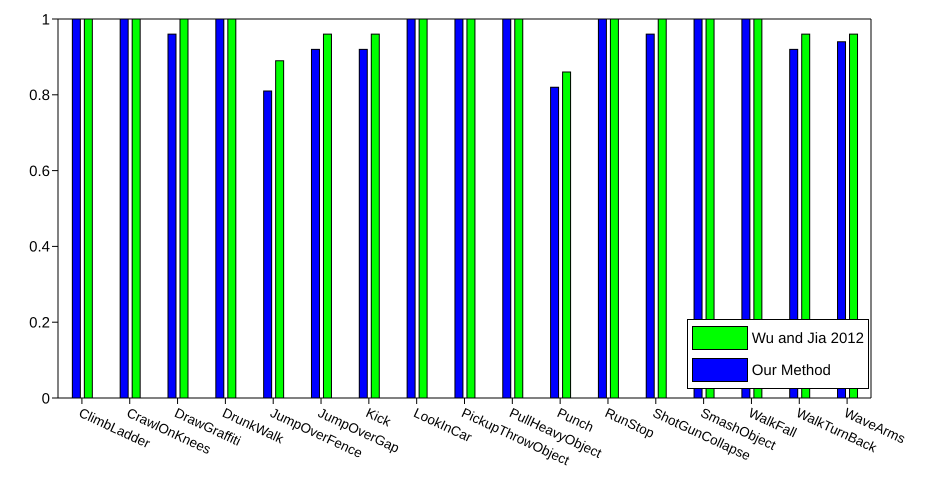 Image resolution: width=925 pixels, height=501 pixels. I want to click on y-tick-label: 1, so click(46, 19).